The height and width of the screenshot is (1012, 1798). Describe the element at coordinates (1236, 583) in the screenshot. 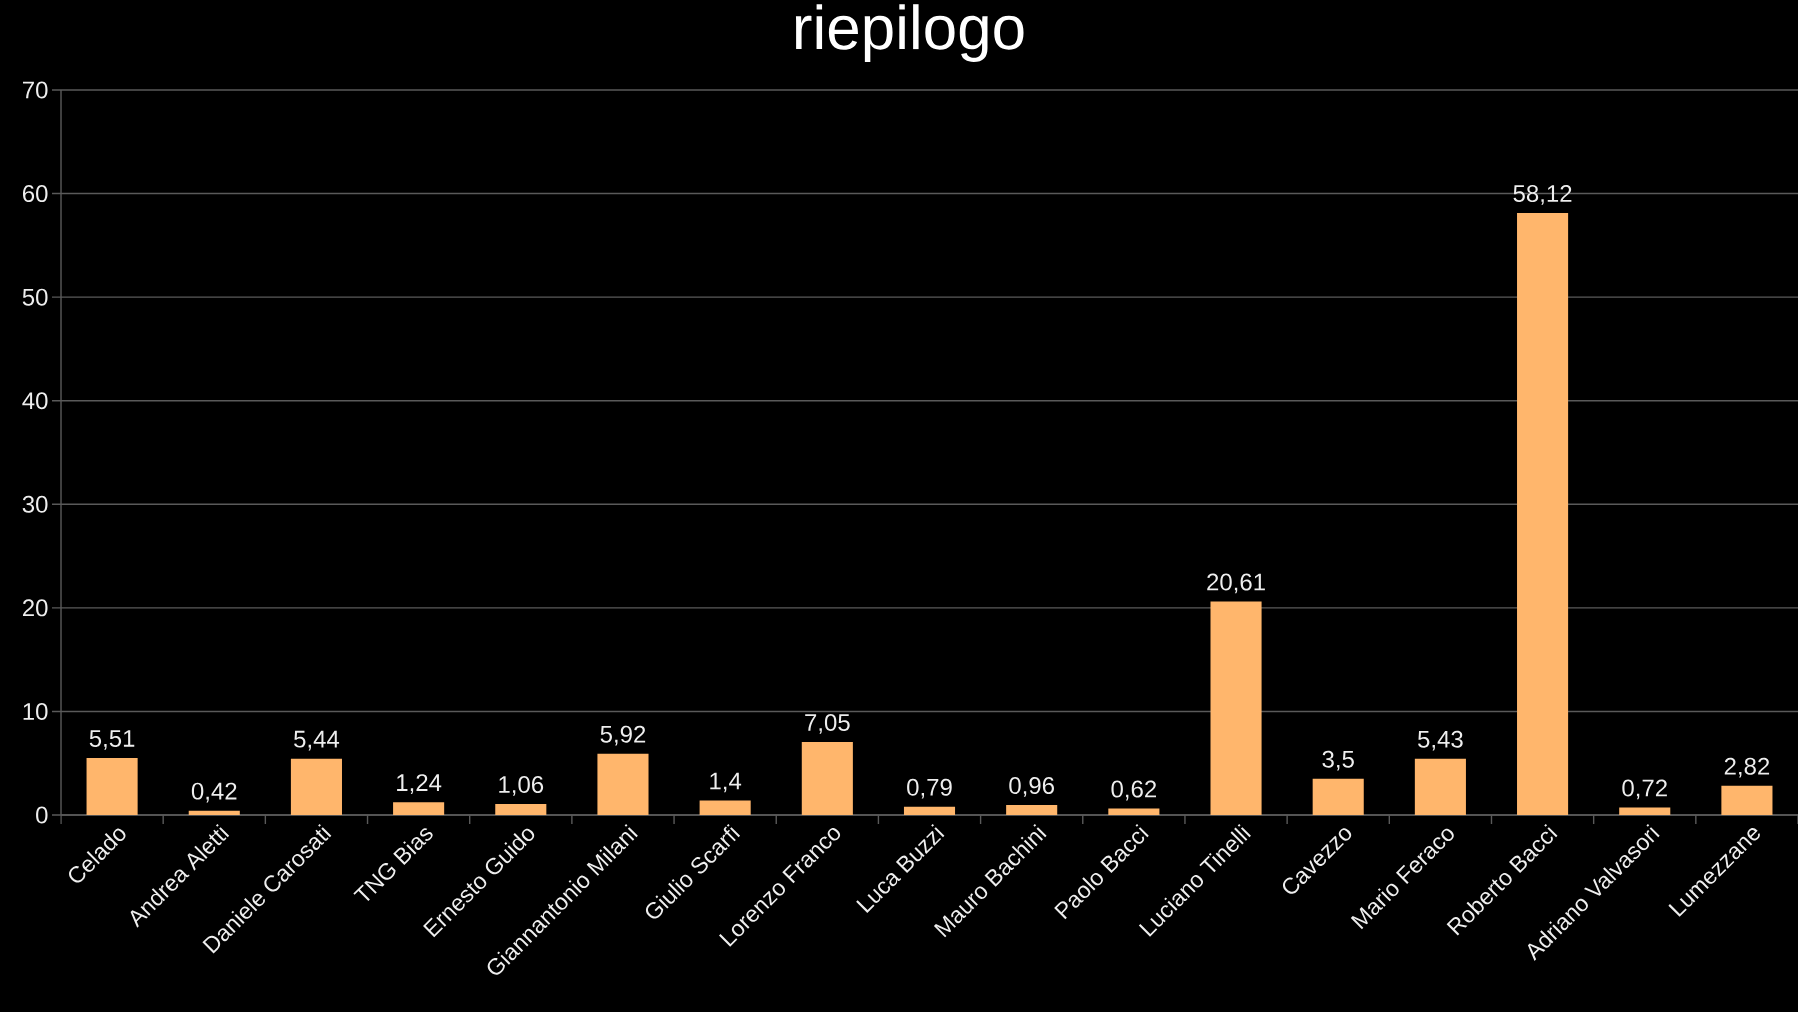

I see `data-label: 20,61` at that location.